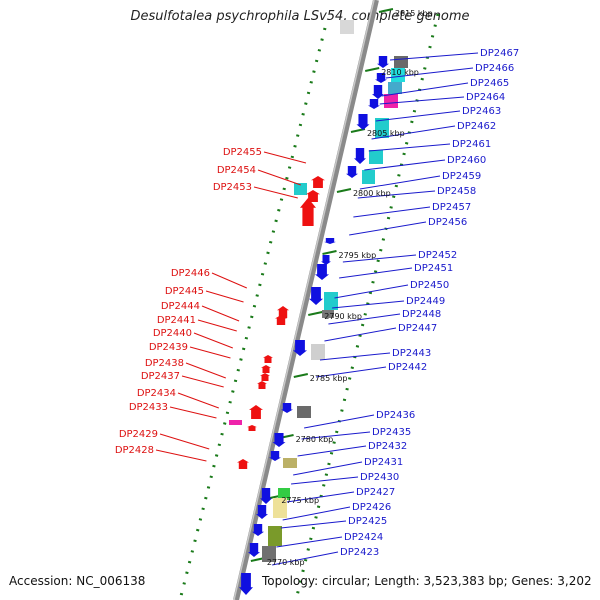 The width and height of the screenshot is (600, 600). I want to click on gene-label-reverse: DP2437, so click(160, 376).